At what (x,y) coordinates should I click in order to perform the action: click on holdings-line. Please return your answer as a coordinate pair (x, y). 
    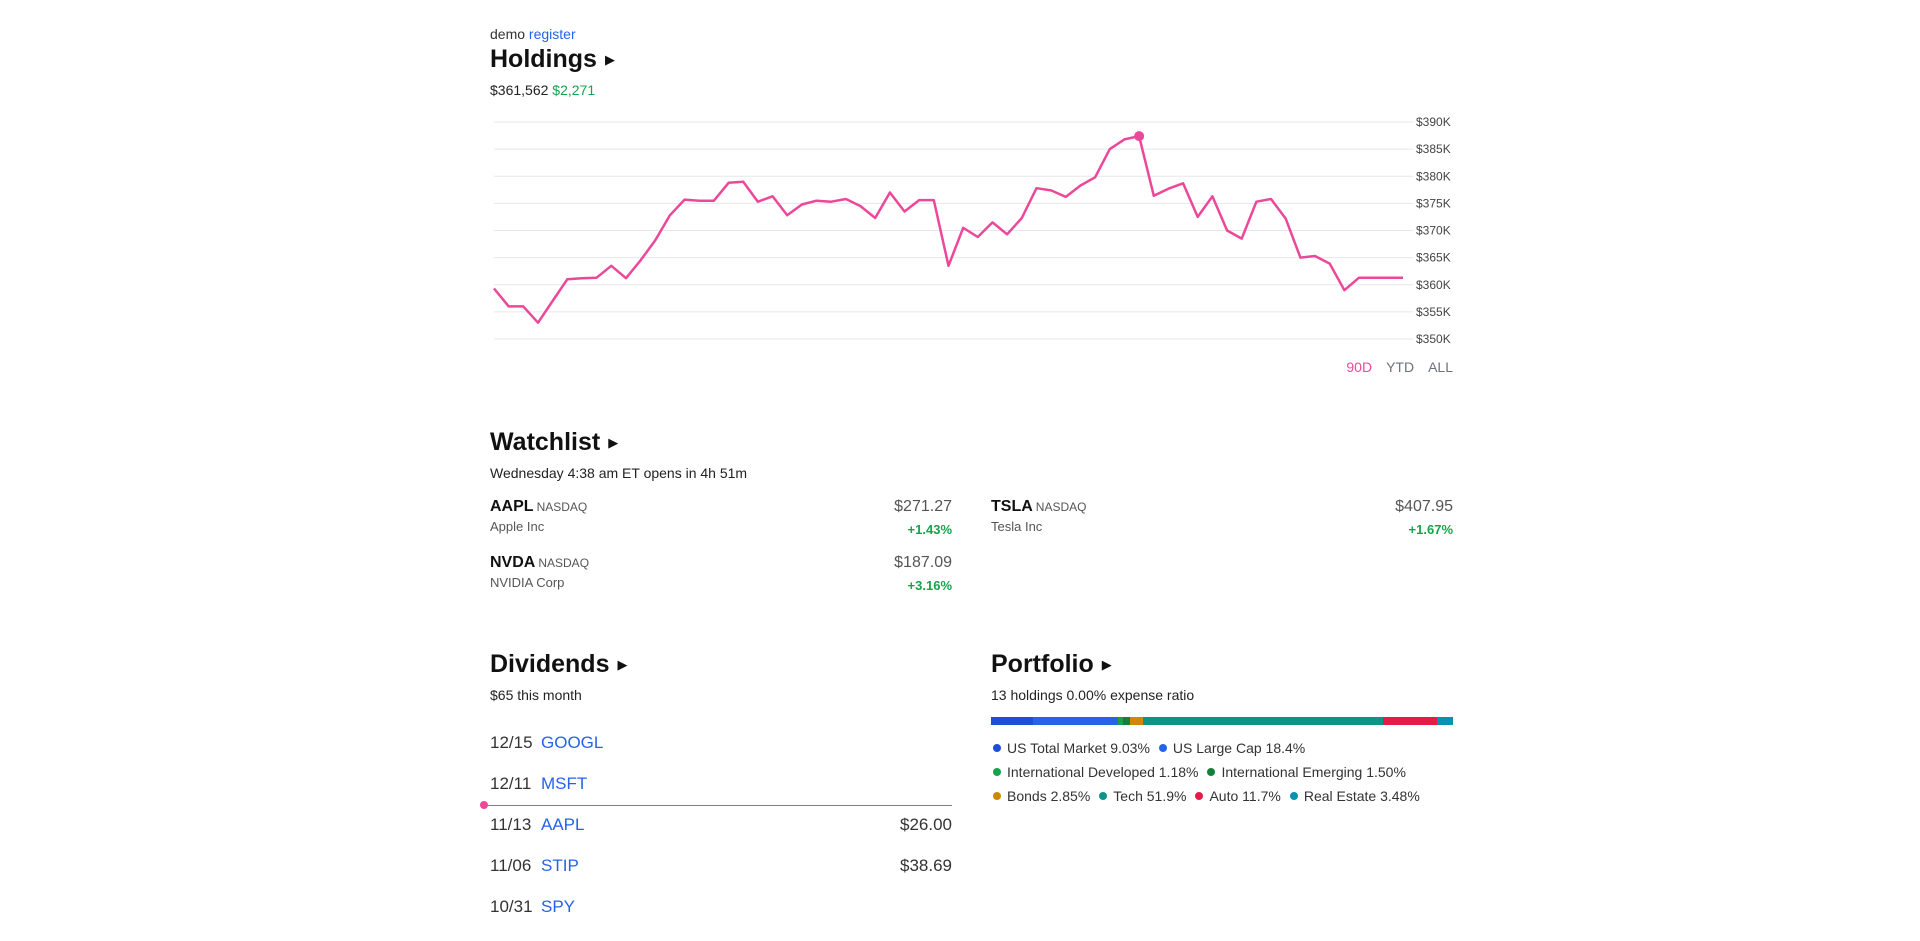
    Looking at the image, I should click on (948, 229).